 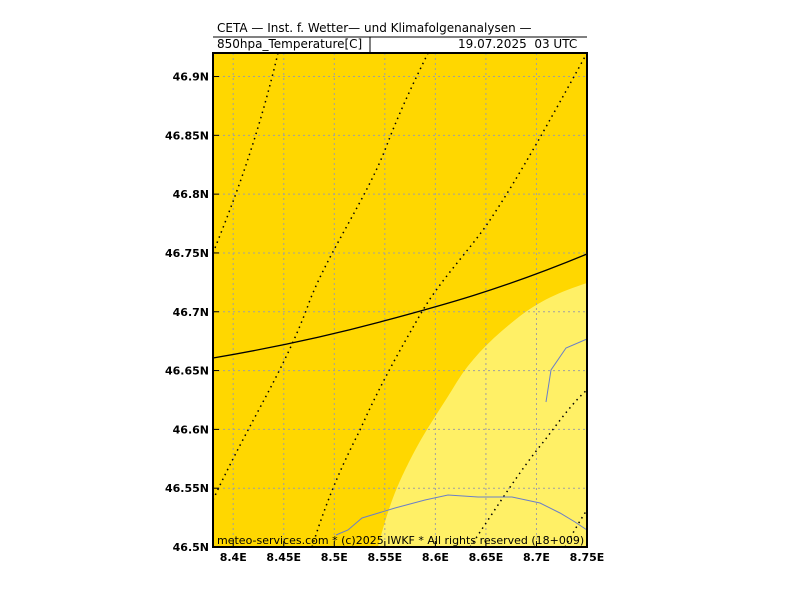 What do you see at coordinates (461, 437) in the screenshot?
I see `borders` at bounding box center [461, 437].